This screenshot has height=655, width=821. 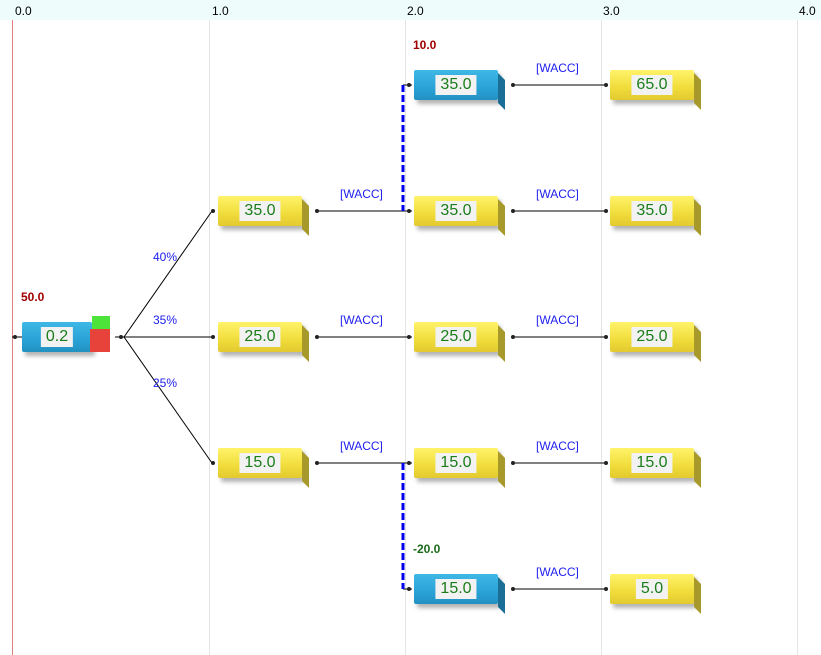 I want to click on axis-tick: 3.0, so click(x=611, y=11).